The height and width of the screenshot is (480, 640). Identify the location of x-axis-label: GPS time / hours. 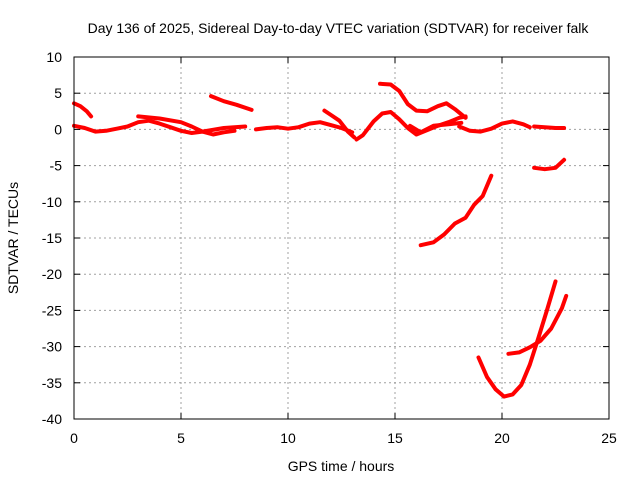
(341, 466).